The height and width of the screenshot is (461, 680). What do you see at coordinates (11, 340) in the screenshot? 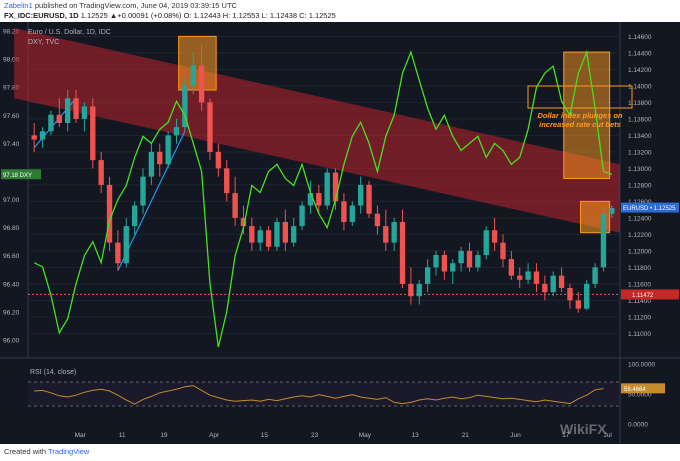
I see `left-axis-tick: 96.00` at bounding box center [11, 340].